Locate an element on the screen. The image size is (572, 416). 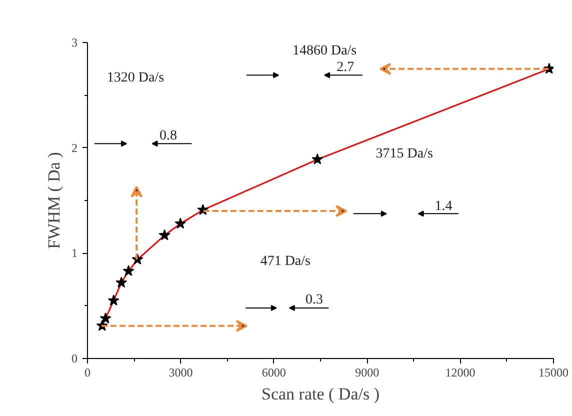
x-tick-label: 3000 is located at coordinates (180, 373).